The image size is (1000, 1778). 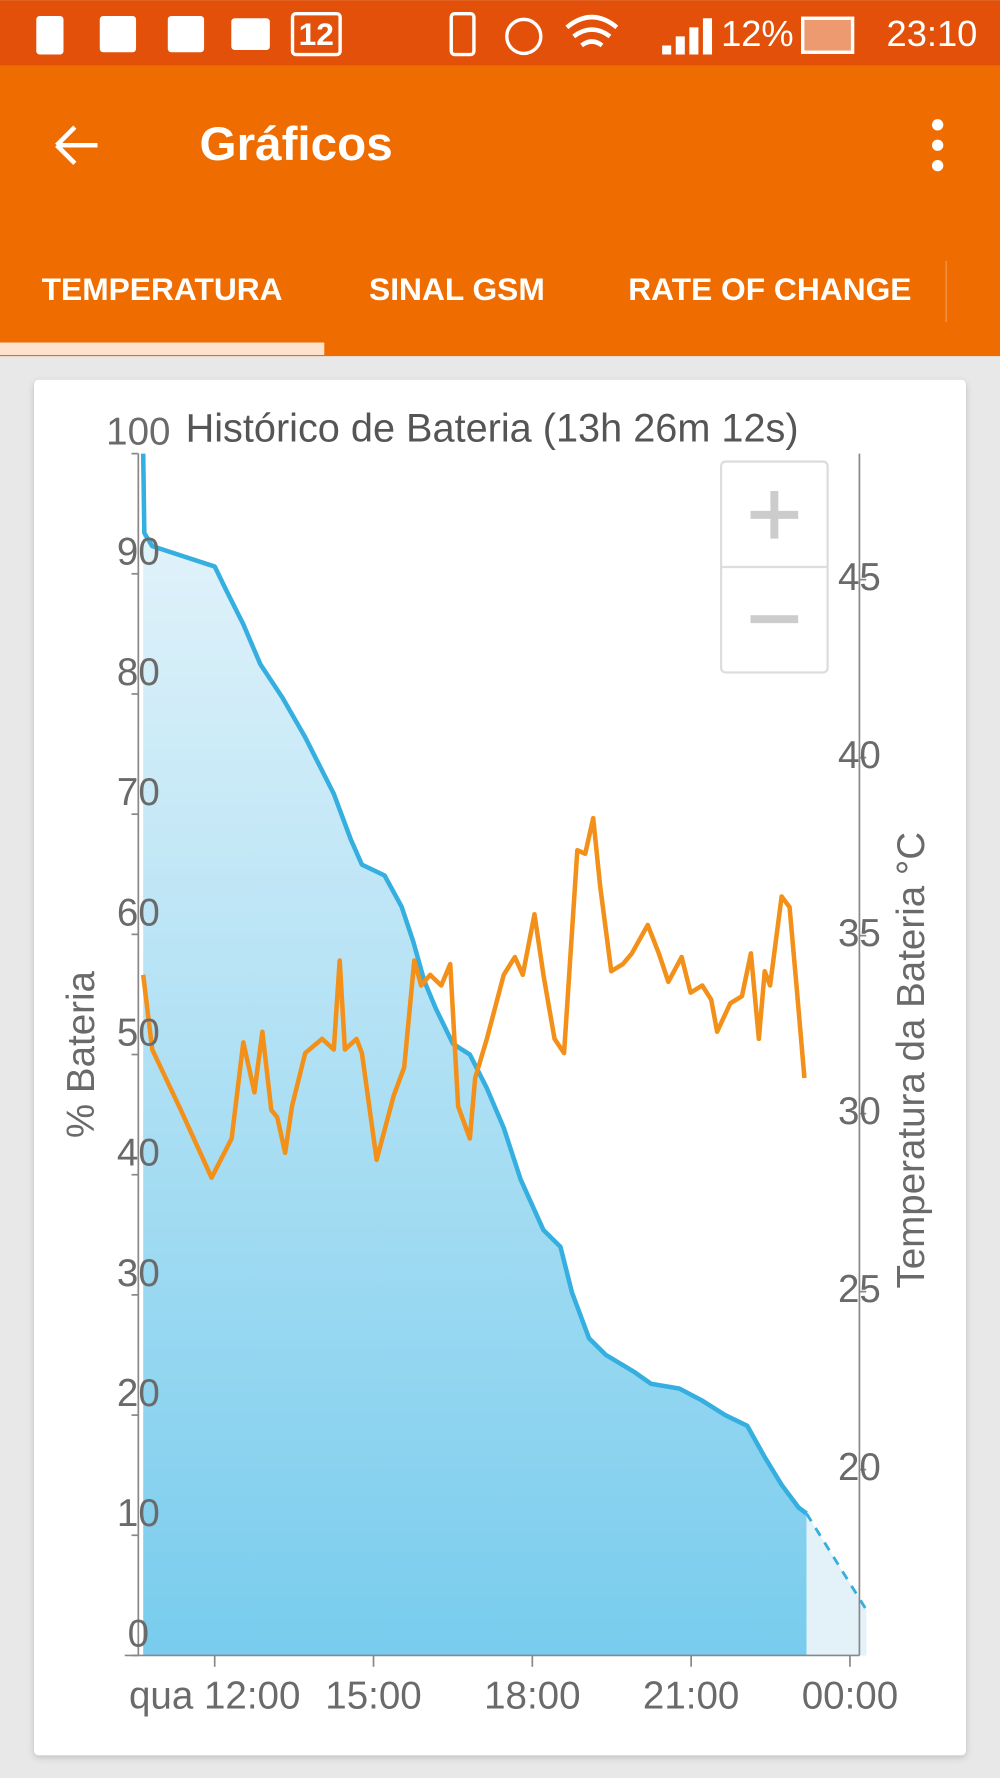 I want to click on y2-tick-label: 45, so click(x=859, y=577).